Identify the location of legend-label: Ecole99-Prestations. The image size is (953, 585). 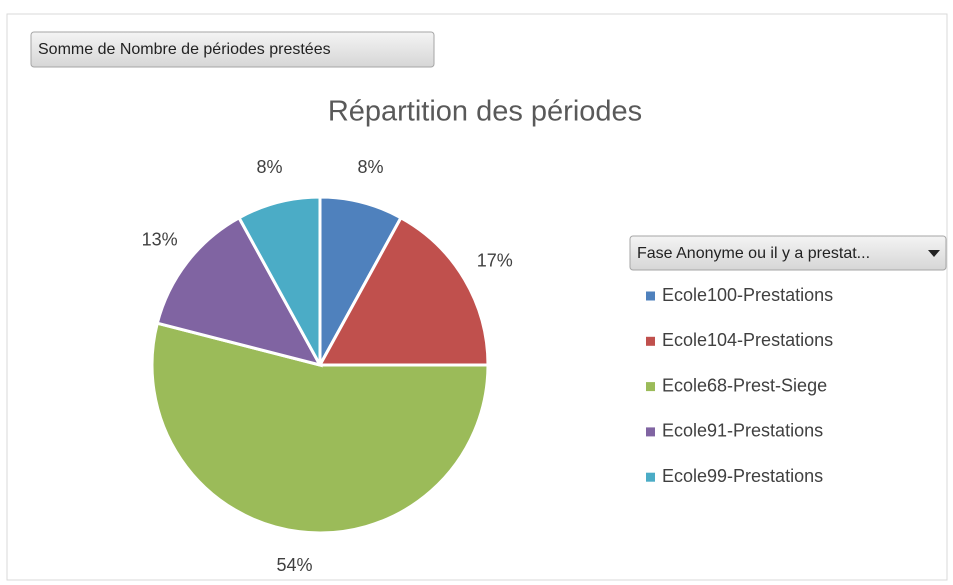
(742, 476).